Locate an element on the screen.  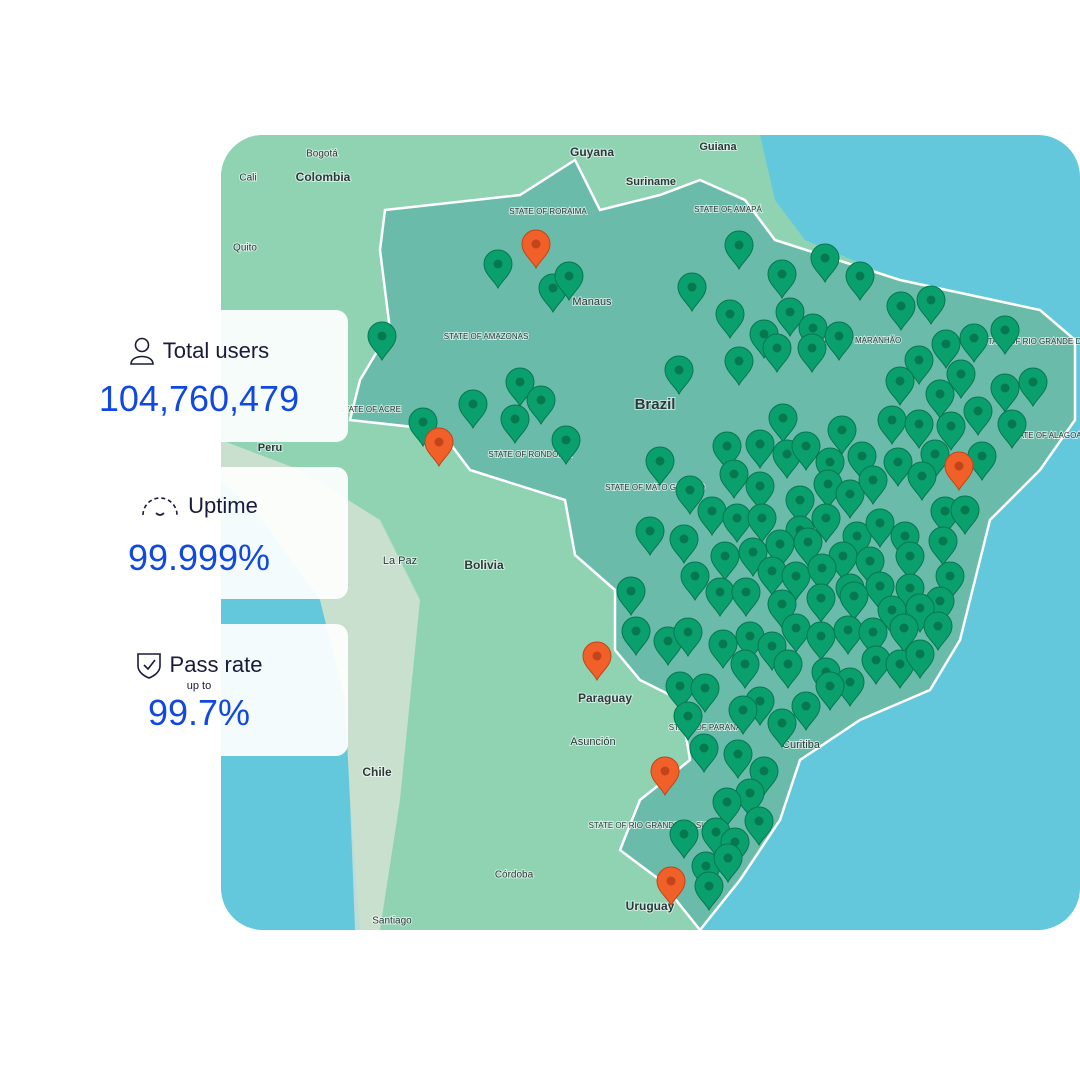
stat-card: Uptime 99.999% is located at coordinates (199, 533).